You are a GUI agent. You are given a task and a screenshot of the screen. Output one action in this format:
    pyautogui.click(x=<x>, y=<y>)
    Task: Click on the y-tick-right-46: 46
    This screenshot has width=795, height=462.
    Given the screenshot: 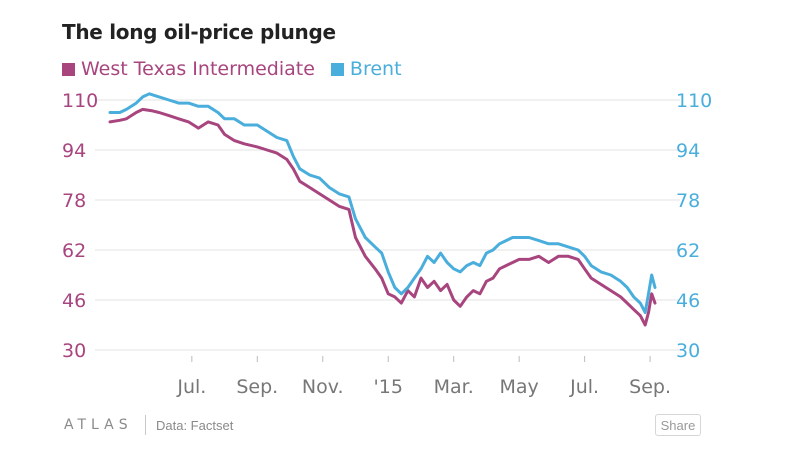 What is the action you would take?
    pyautogui.click(x=688, y=301)
    